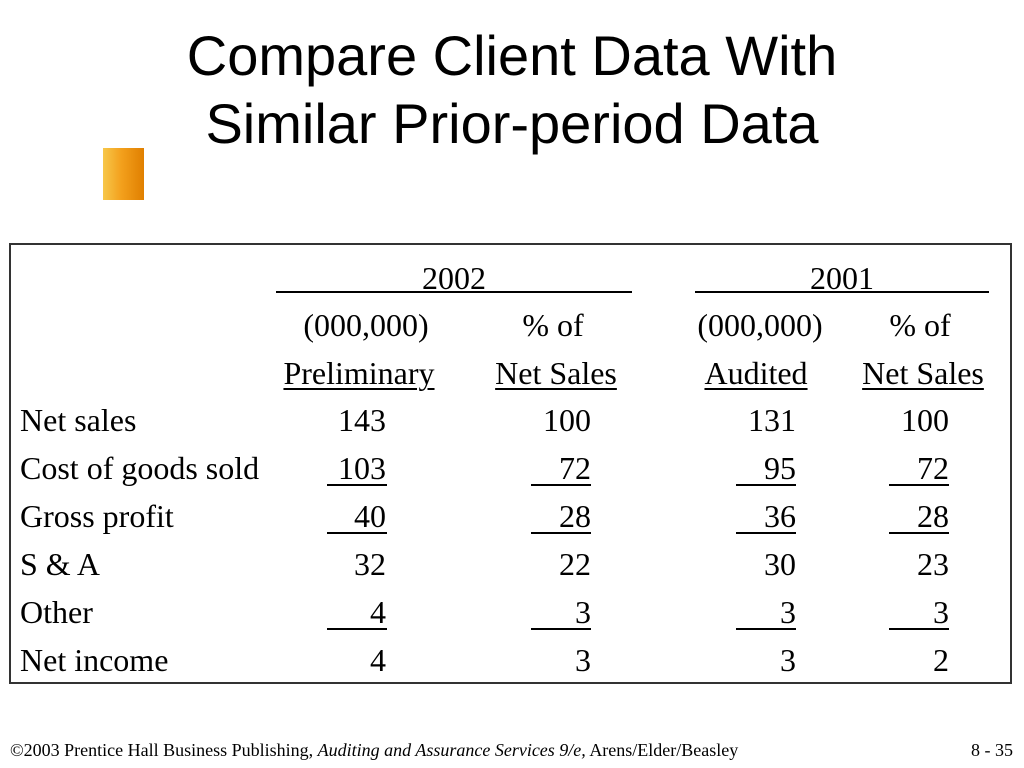 Image resolution: width=1024 pixels, height=768 pixels. I want to click on footer-page-number: 8 - 35, so click(992, 750).